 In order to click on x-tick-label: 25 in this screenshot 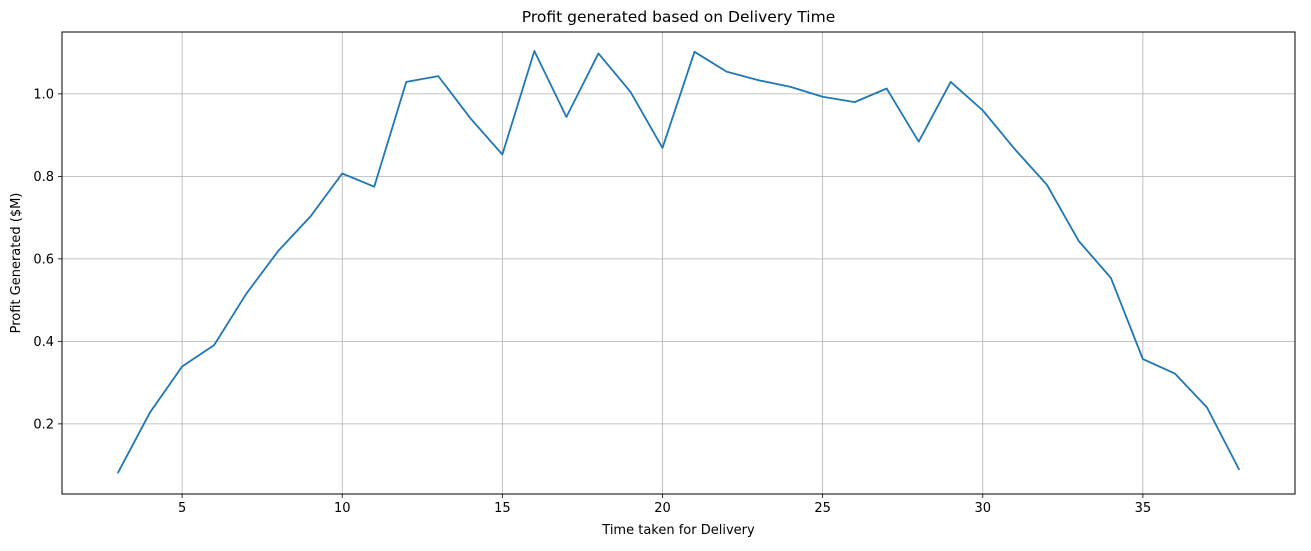, I will do `click(822, 508)`.